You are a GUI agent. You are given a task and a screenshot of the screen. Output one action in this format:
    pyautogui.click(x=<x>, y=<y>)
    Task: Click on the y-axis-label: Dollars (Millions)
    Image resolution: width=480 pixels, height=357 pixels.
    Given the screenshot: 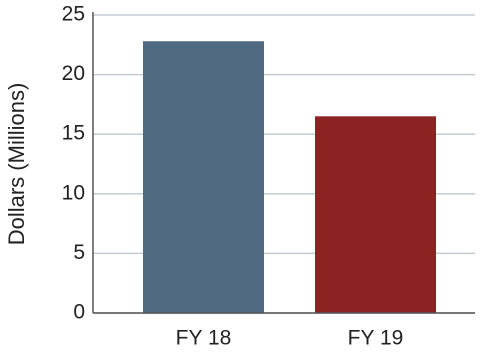 What is the action you would take?
    pyautogui.click(x=16, y=164)
    